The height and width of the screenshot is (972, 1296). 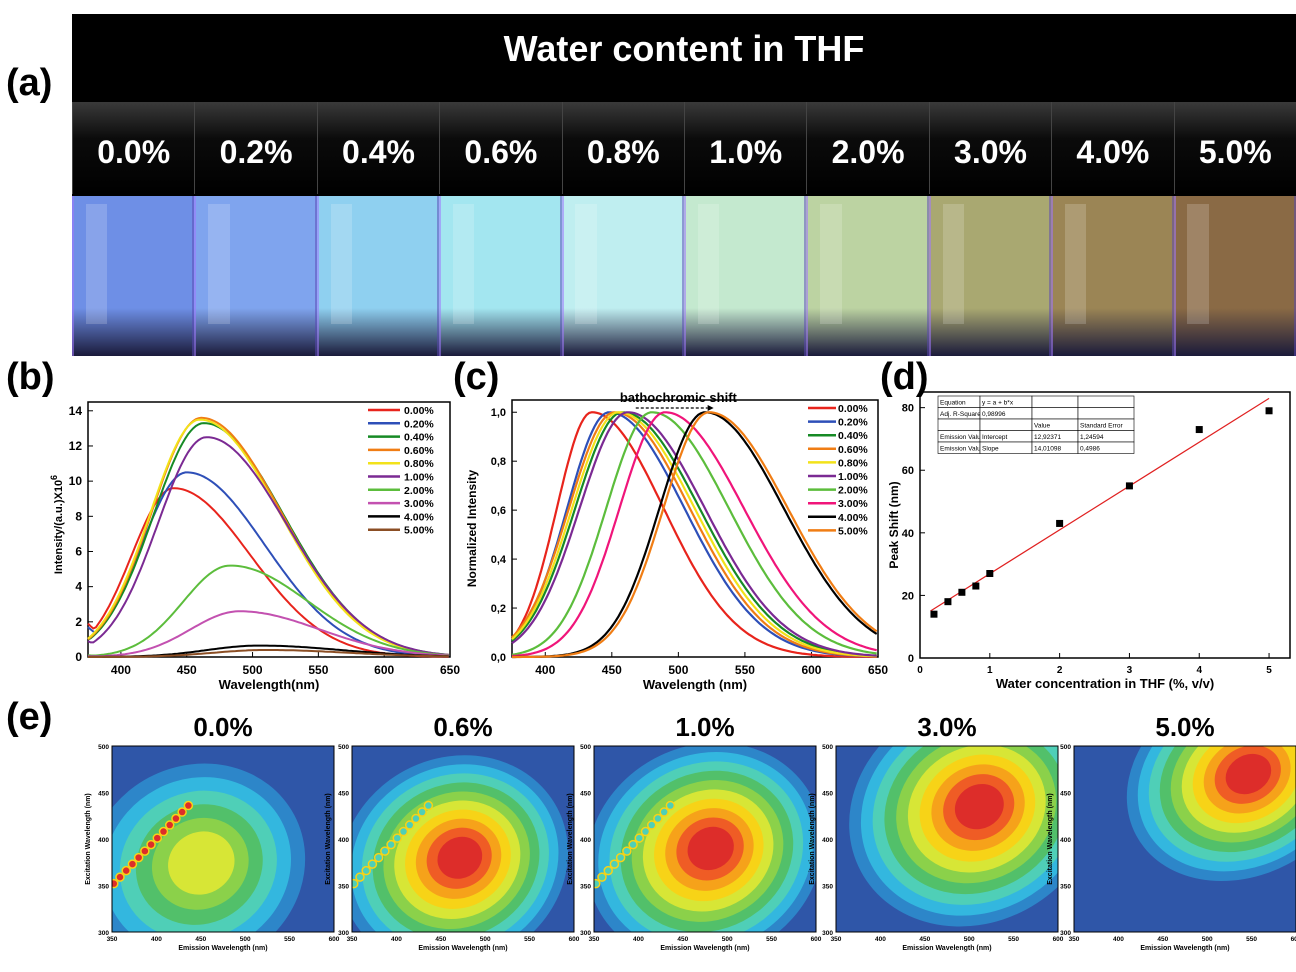 I want to click on x-tick-label: 650, so click(x=878, y=670).